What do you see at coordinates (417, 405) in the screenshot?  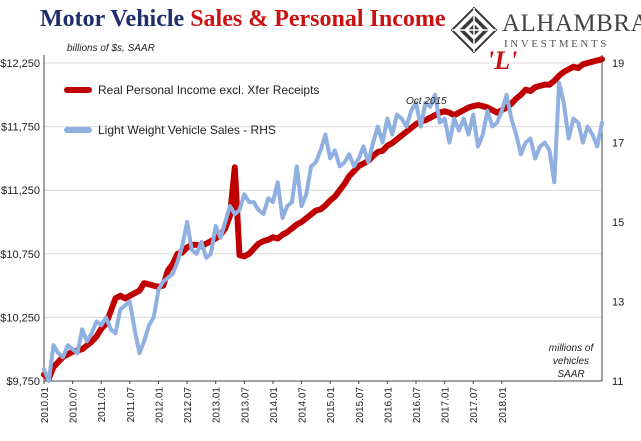 I see `x-tick-label: 2016.07` at bounding box center [417, 405].